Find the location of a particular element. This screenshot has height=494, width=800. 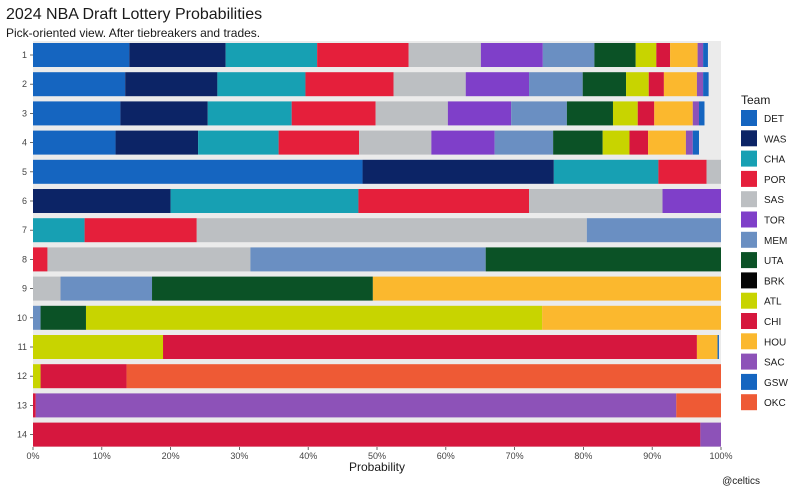

y-tick-label: 11 is located at coordinates (22, 347).